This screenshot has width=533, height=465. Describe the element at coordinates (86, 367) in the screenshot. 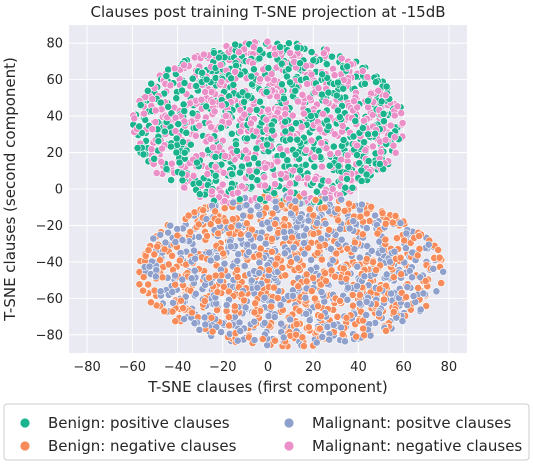

I see `x-tick-label: −80` at that location.